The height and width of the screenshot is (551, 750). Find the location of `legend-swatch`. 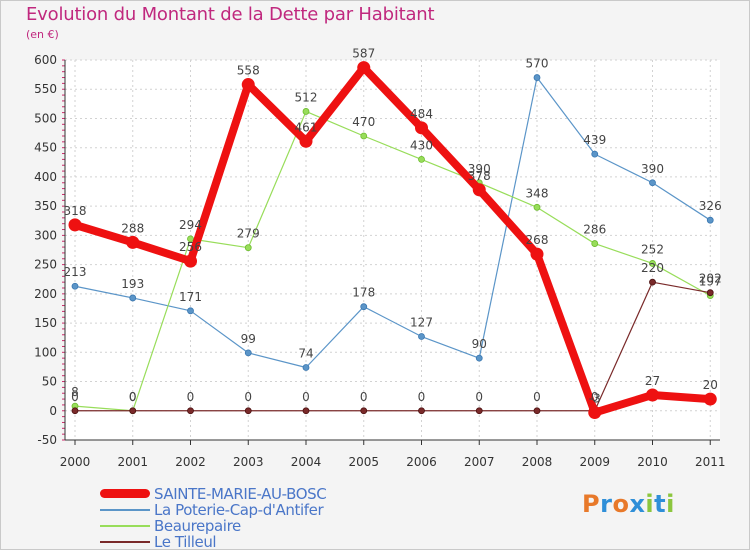

legend-swatch is located at coordinates (125, 510).